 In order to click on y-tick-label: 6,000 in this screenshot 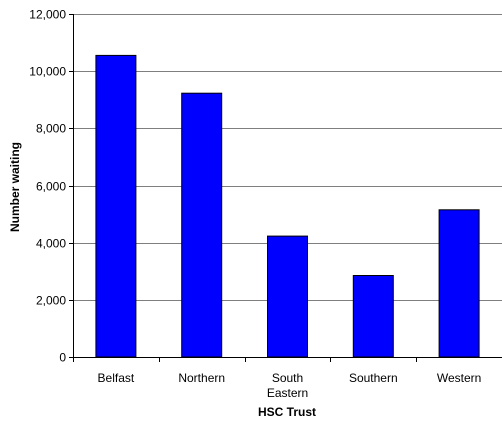, I will do `click(51, 187)`.